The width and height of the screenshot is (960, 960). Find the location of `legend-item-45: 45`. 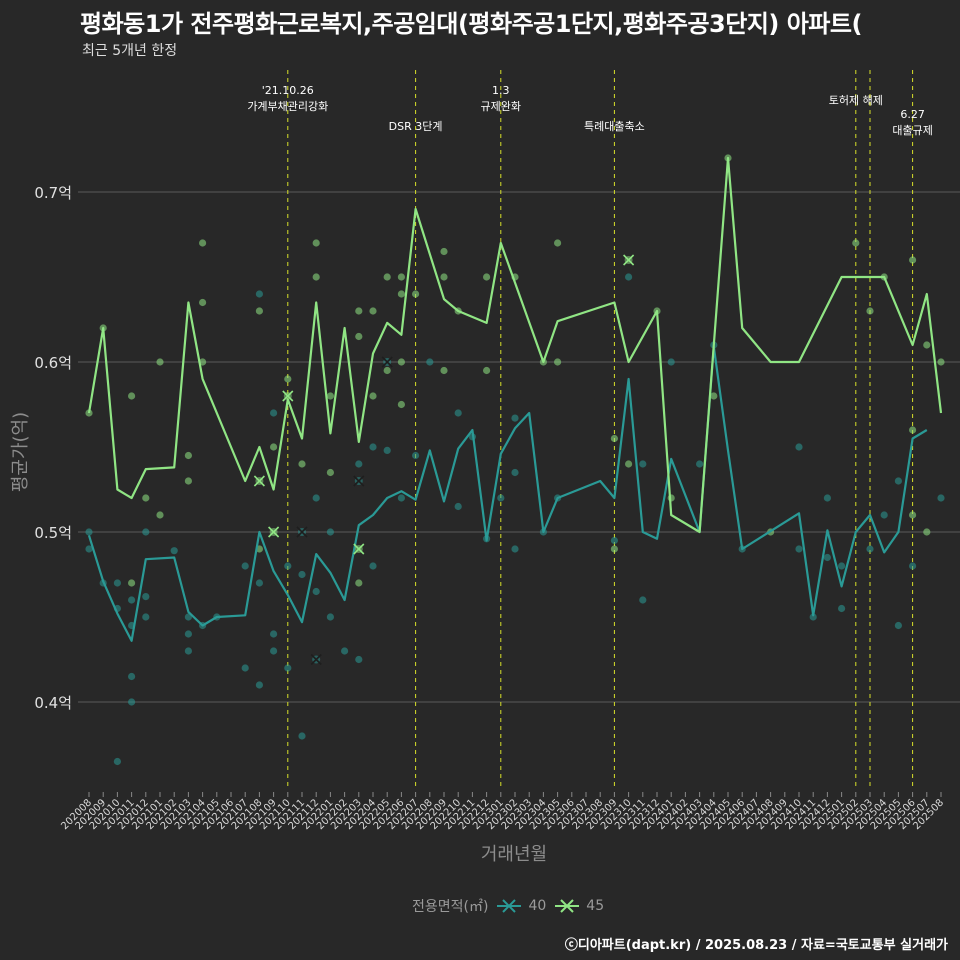

legend-item-45: 45 is located at coordinates (579, 906).